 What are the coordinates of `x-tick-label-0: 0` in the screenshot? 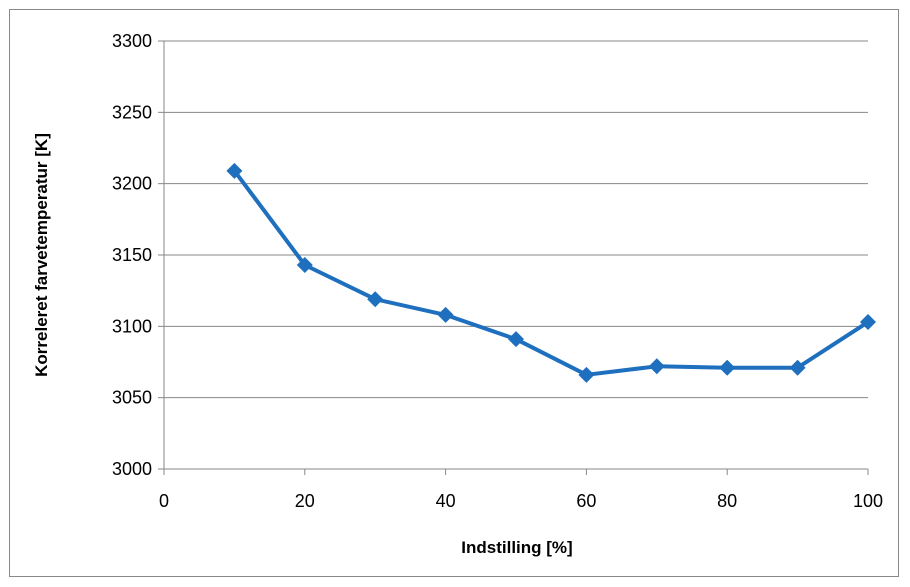 It's located at (164, 501).